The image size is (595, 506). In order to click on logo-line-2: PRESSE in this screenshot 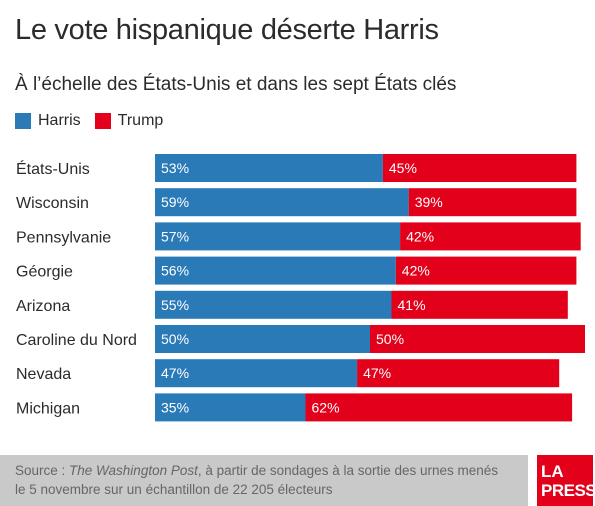, I will do `click(568, 490)`.